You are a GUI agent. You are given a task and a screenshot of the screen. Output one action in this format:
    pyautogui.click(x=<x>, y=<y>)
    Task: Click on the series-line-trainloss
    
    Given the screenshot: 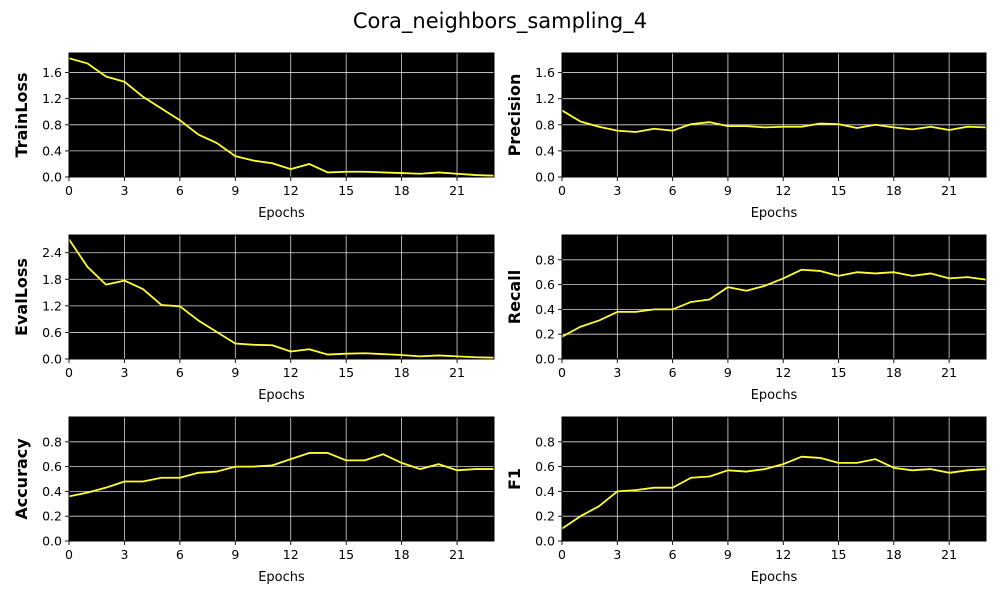 What is the action you would take?
    pyautogui.click(x=281, y=117)
    